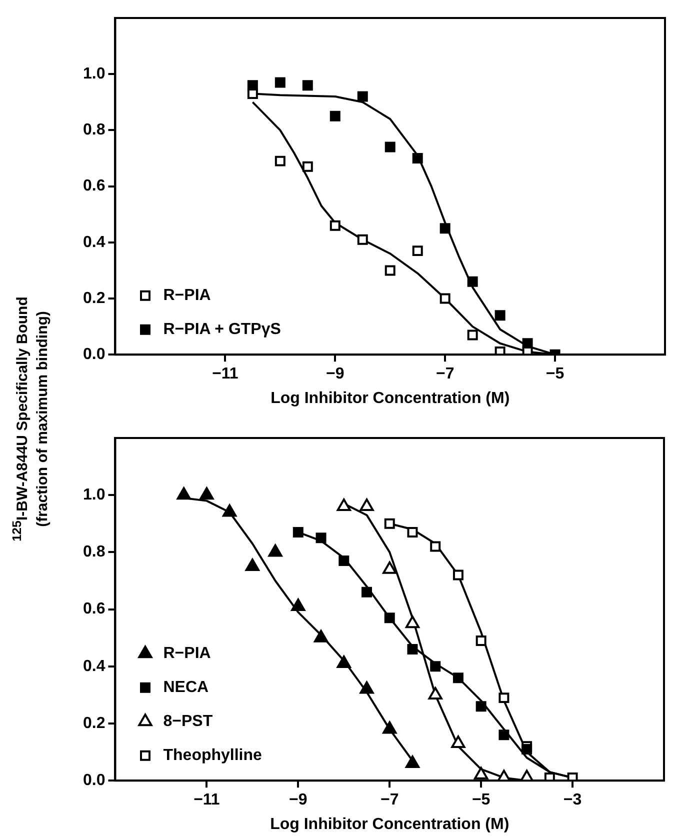 The height and width of the screenshot is (838, 673). I want to click on legend-label: R−PIA + GTPγS, so click(222, 329).